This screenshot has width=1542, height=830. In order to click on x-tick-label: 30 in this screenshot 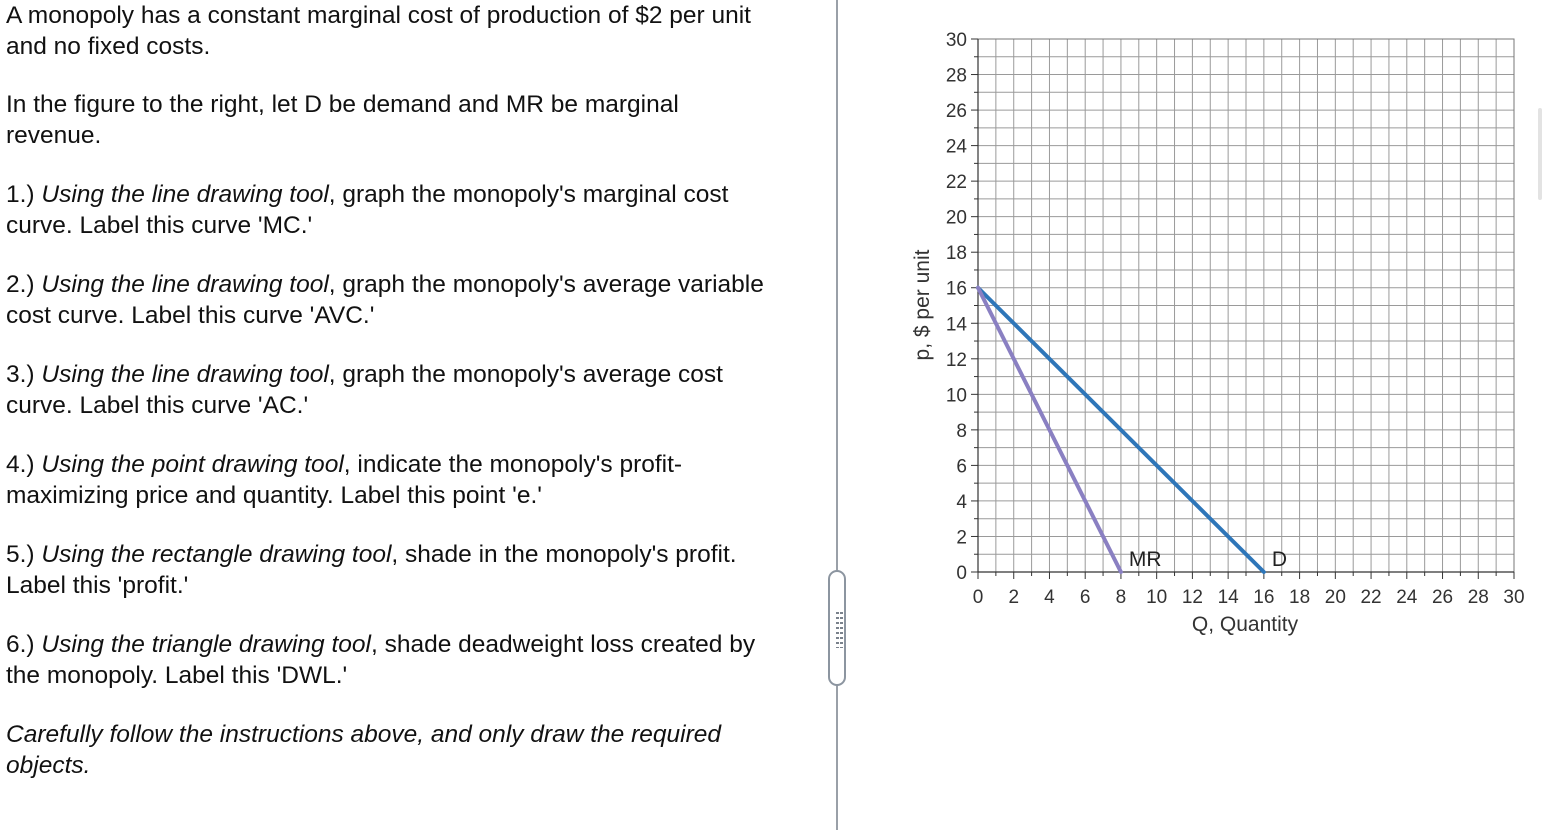, I will do `click(1513, 597)`.